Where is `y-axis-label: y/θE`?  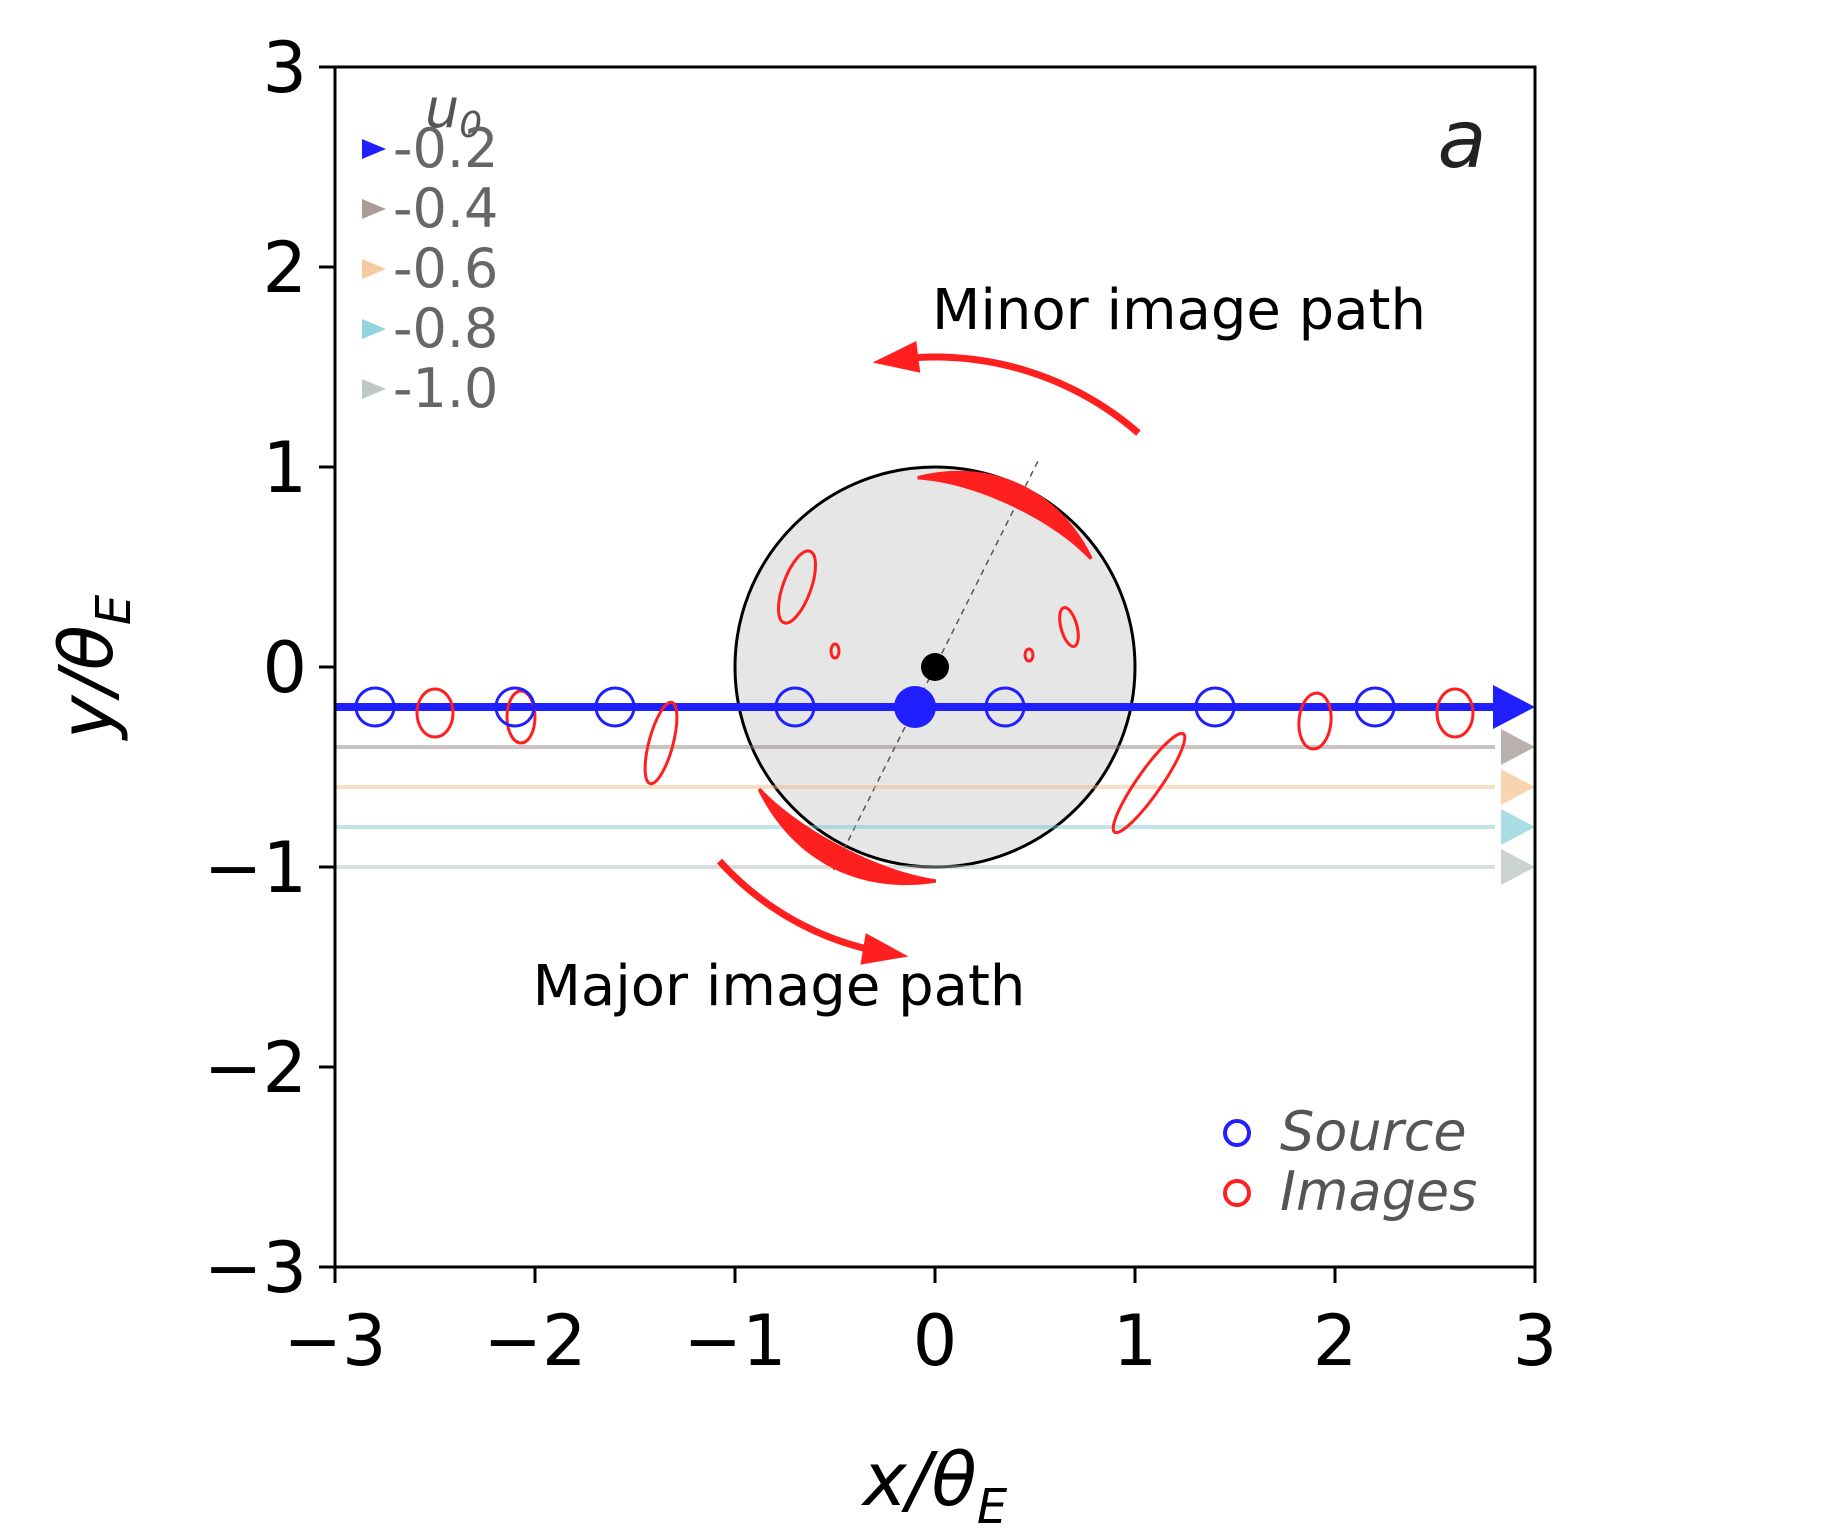
y-axis-label: y/θE is located at coordinates (93, 667).